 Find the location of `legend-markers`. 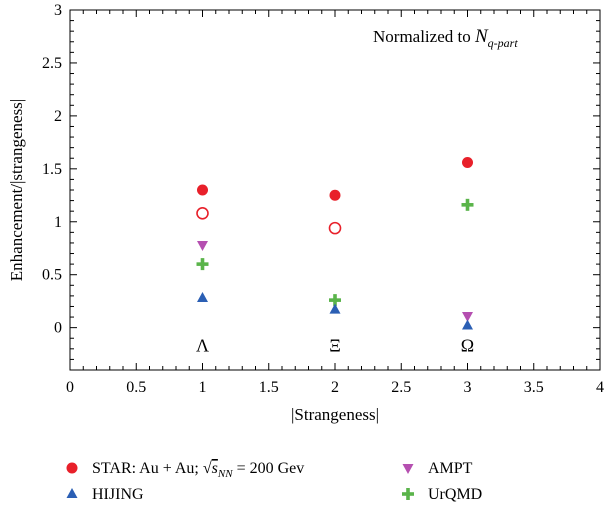

legend-markers is located at coordinates (240, 481).